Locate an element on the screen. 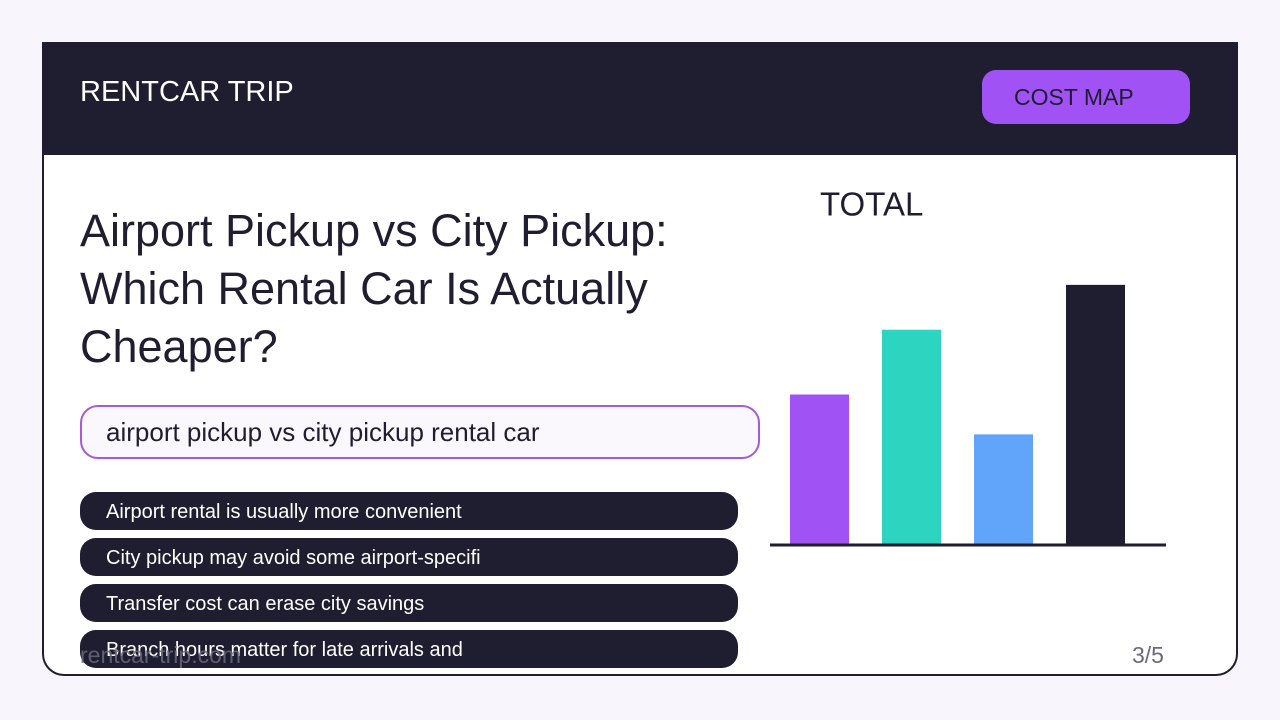 The width and height of the screenshot is (1280, 720). page-number: 3/5 is located at coordinates (1148, 655).